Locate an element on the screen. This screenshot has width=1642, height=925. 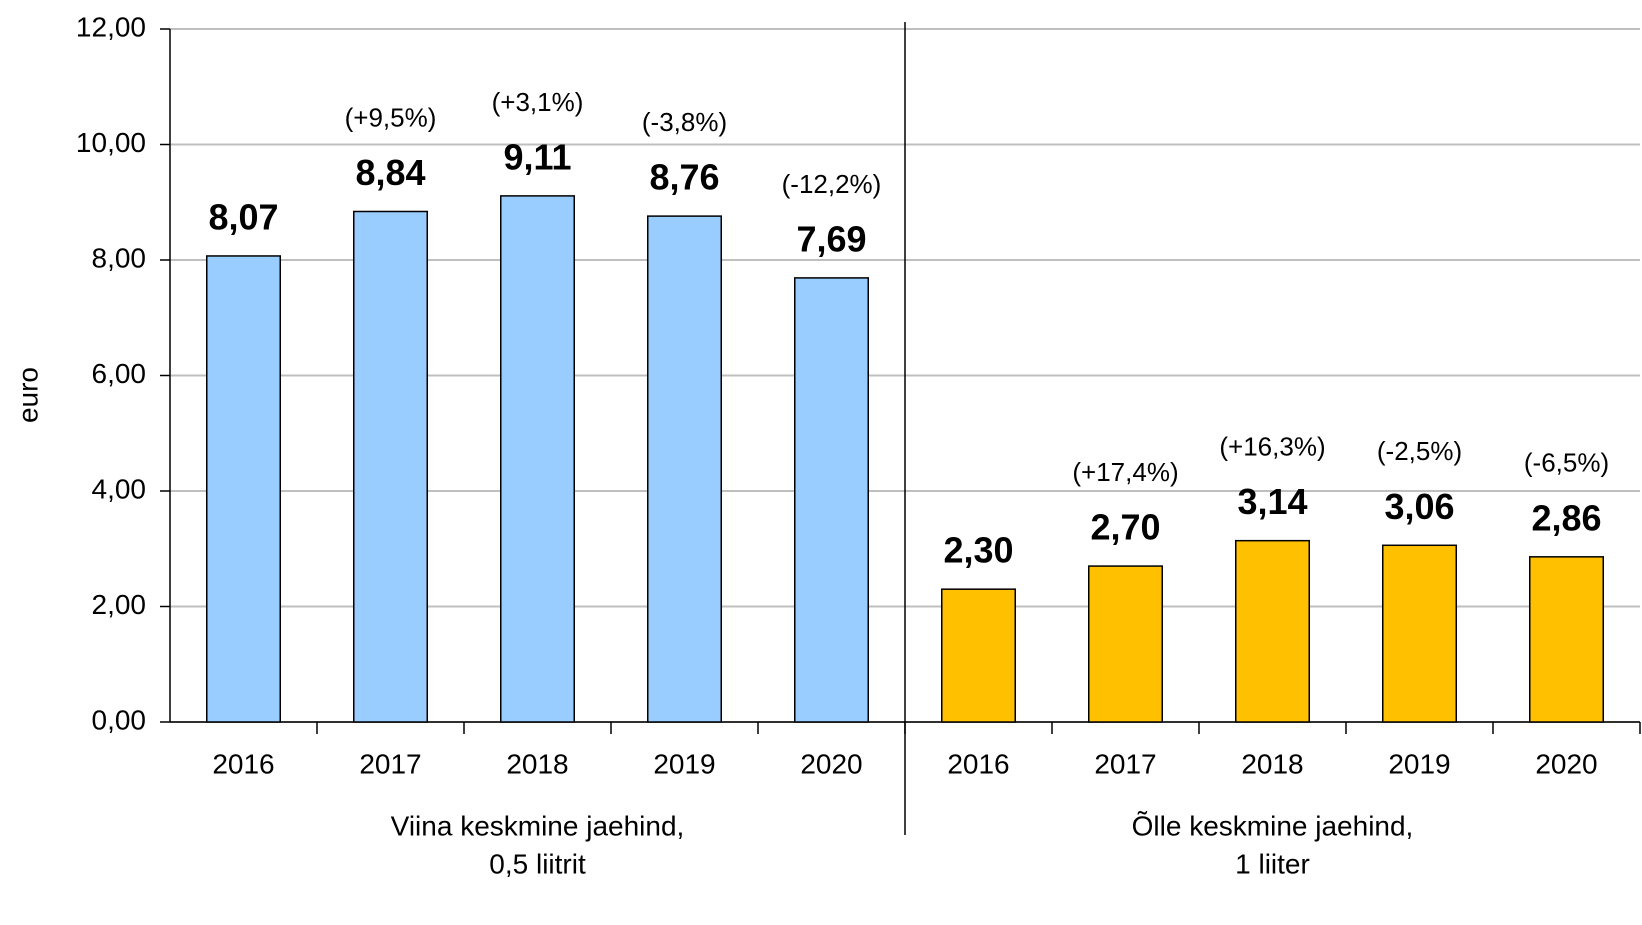
change-label: (+9,5%) is located at coordinates (391, 117).